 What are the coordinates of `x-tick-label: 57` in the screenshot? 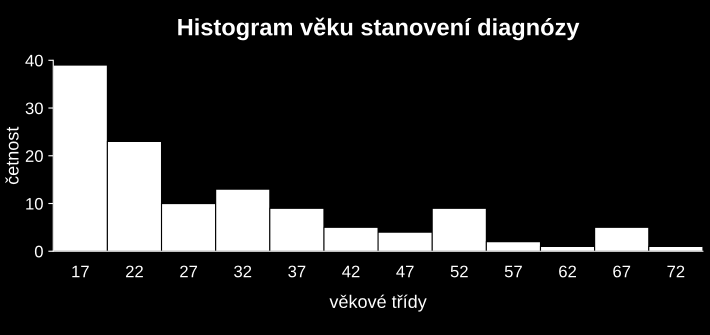 It's located at (513, 272).